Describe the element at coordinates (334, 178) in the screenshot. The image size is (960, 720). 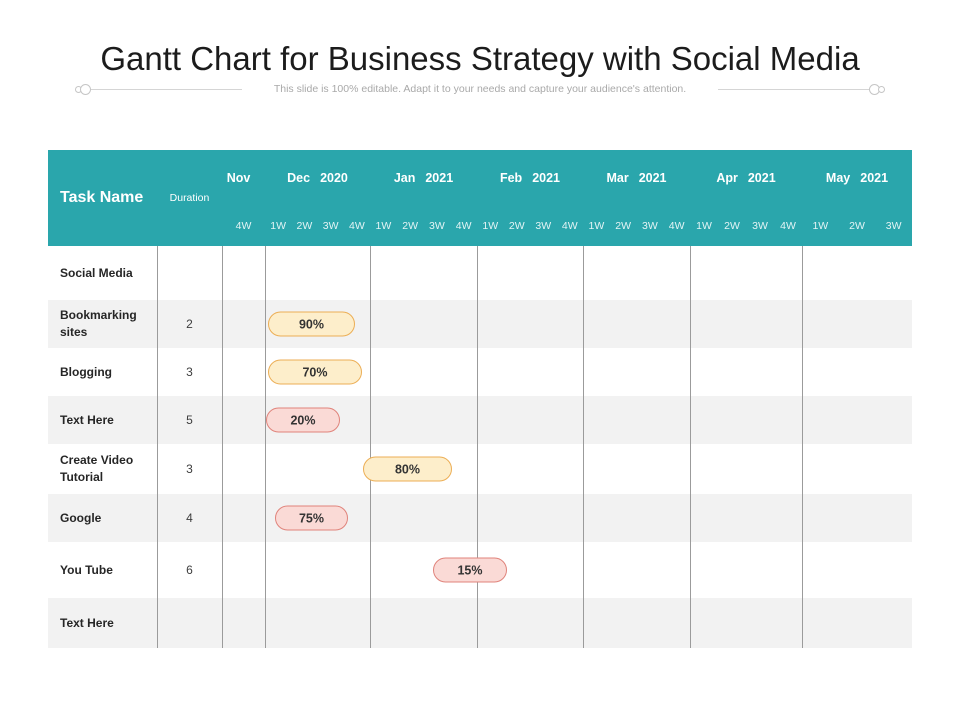
I see `month-year: 2020` at that location.